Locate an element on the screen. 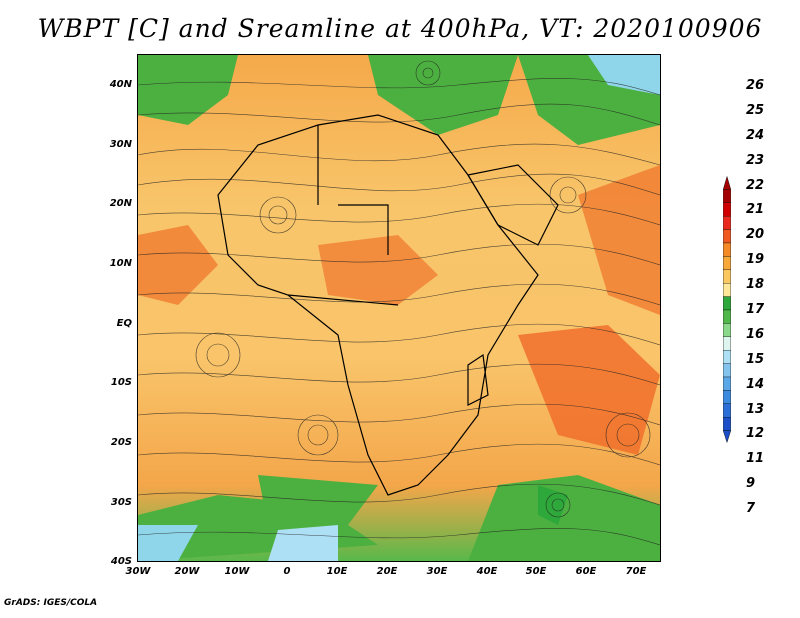  colorbar-cells is located at coordinates (727, 309).